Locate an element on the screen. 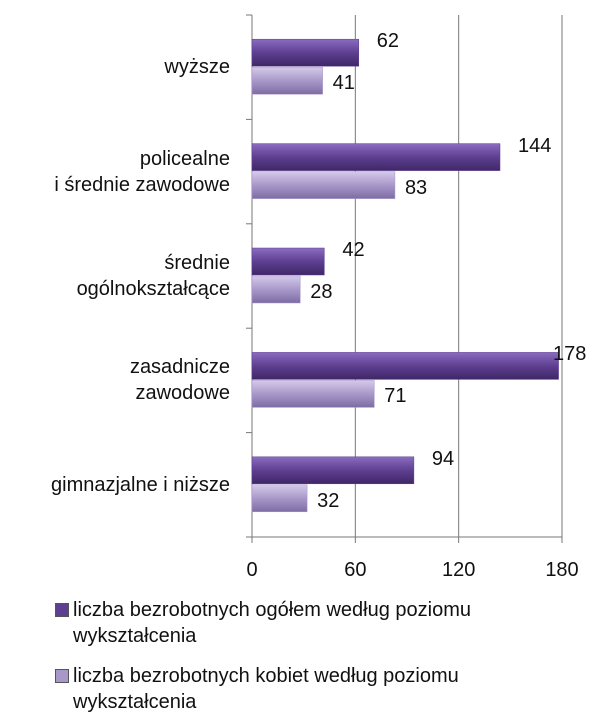 This screenshot has width=595, height=726. value-label: 71 is located at coordinates (395, 396).